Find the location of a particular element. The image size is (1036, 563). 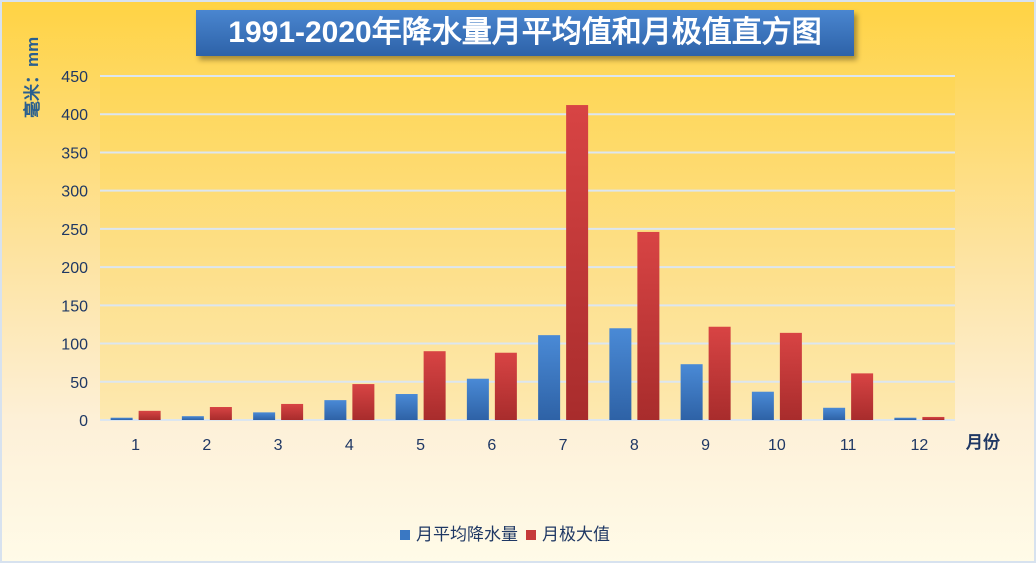

y-tick-label: 50 is located at coordinates (79, 383).